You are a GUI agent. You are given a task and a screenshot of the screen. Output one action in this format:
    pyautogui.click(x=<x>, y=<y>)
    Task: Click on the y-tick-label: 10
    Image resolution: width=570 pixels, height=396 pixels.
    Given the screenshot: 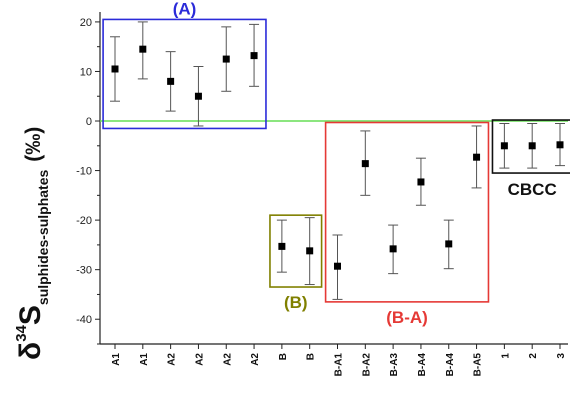 What is the action you would take?
    pyautogui.click(x=86, y=72)
    